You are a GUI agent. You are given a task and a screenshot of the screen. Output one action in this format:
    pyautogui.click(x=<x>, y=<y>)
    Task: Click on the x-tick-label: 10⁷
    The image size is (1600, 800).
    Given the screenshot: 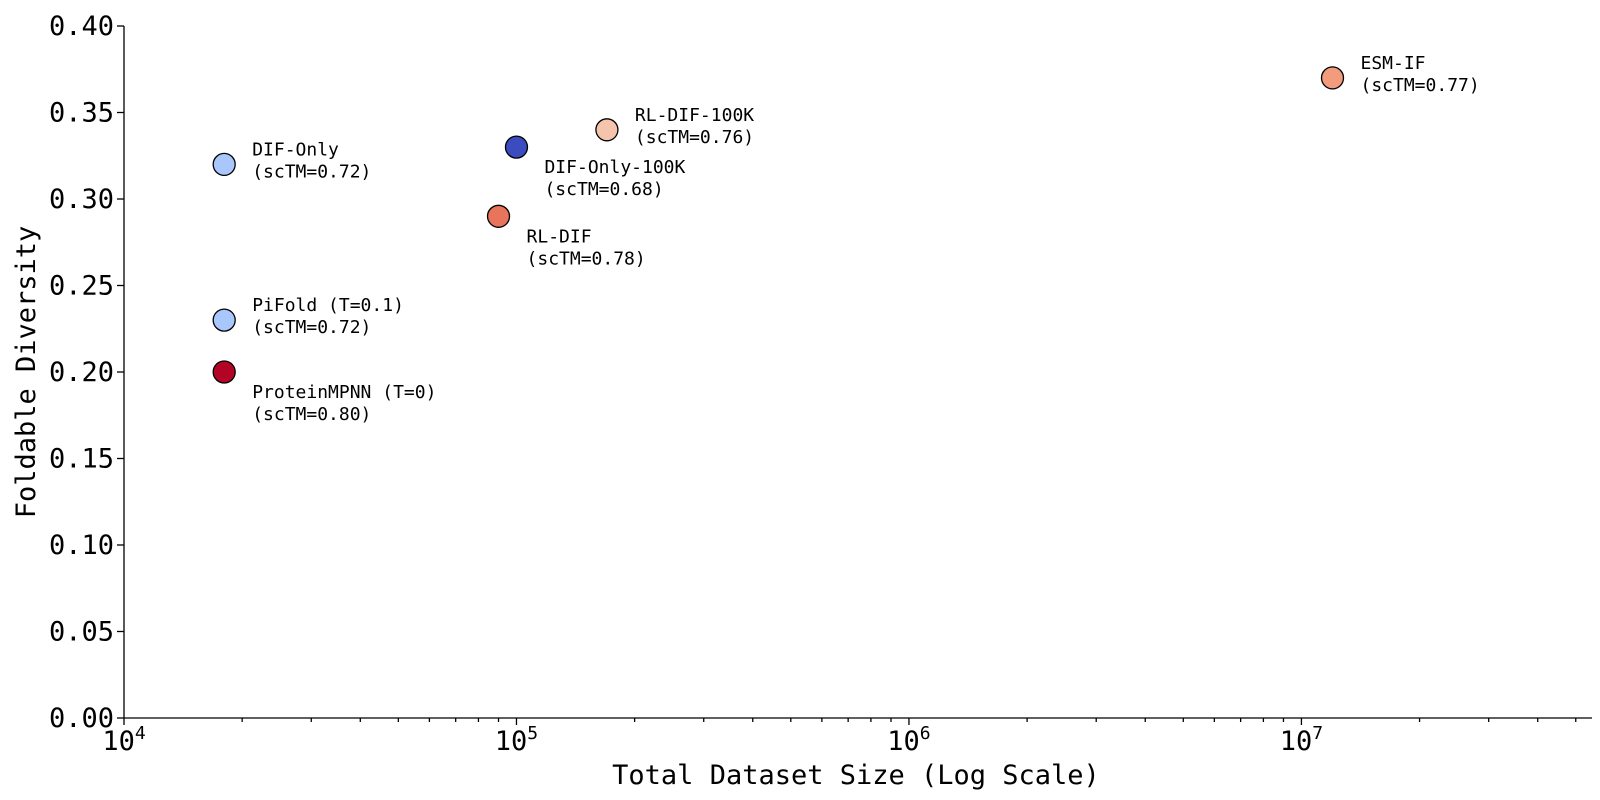 What is the action you would take?
    pyautogui.click(x=1301, y=740)
    